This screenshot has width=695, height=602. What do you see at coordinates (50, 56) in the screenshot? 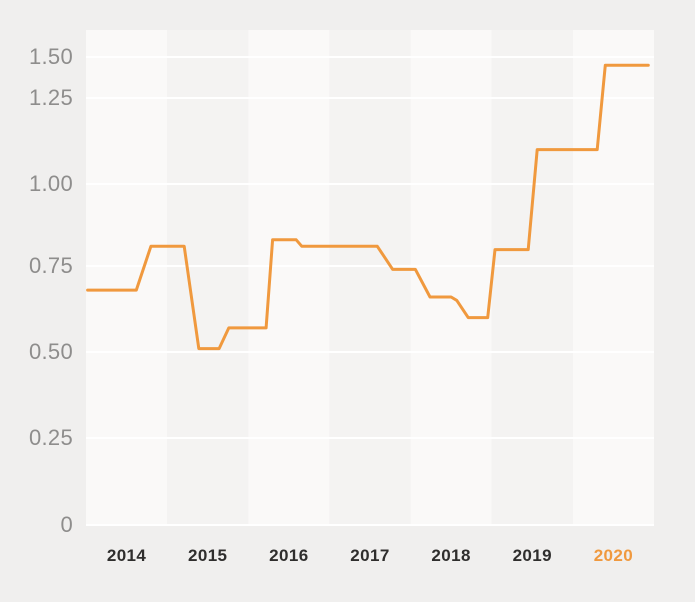
I see `y-axis-tick-label: 1.50` at bounding box center [50, 56].